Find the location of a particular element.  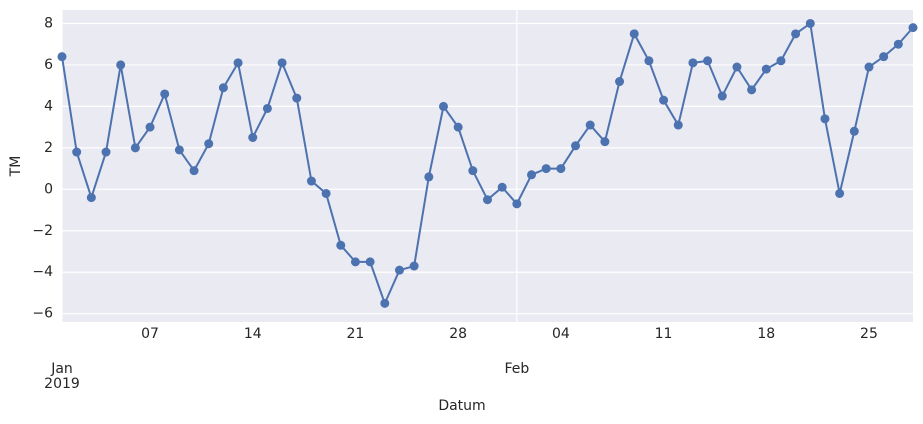

y-tick-label: 0 is located at coordinates (48, 189).